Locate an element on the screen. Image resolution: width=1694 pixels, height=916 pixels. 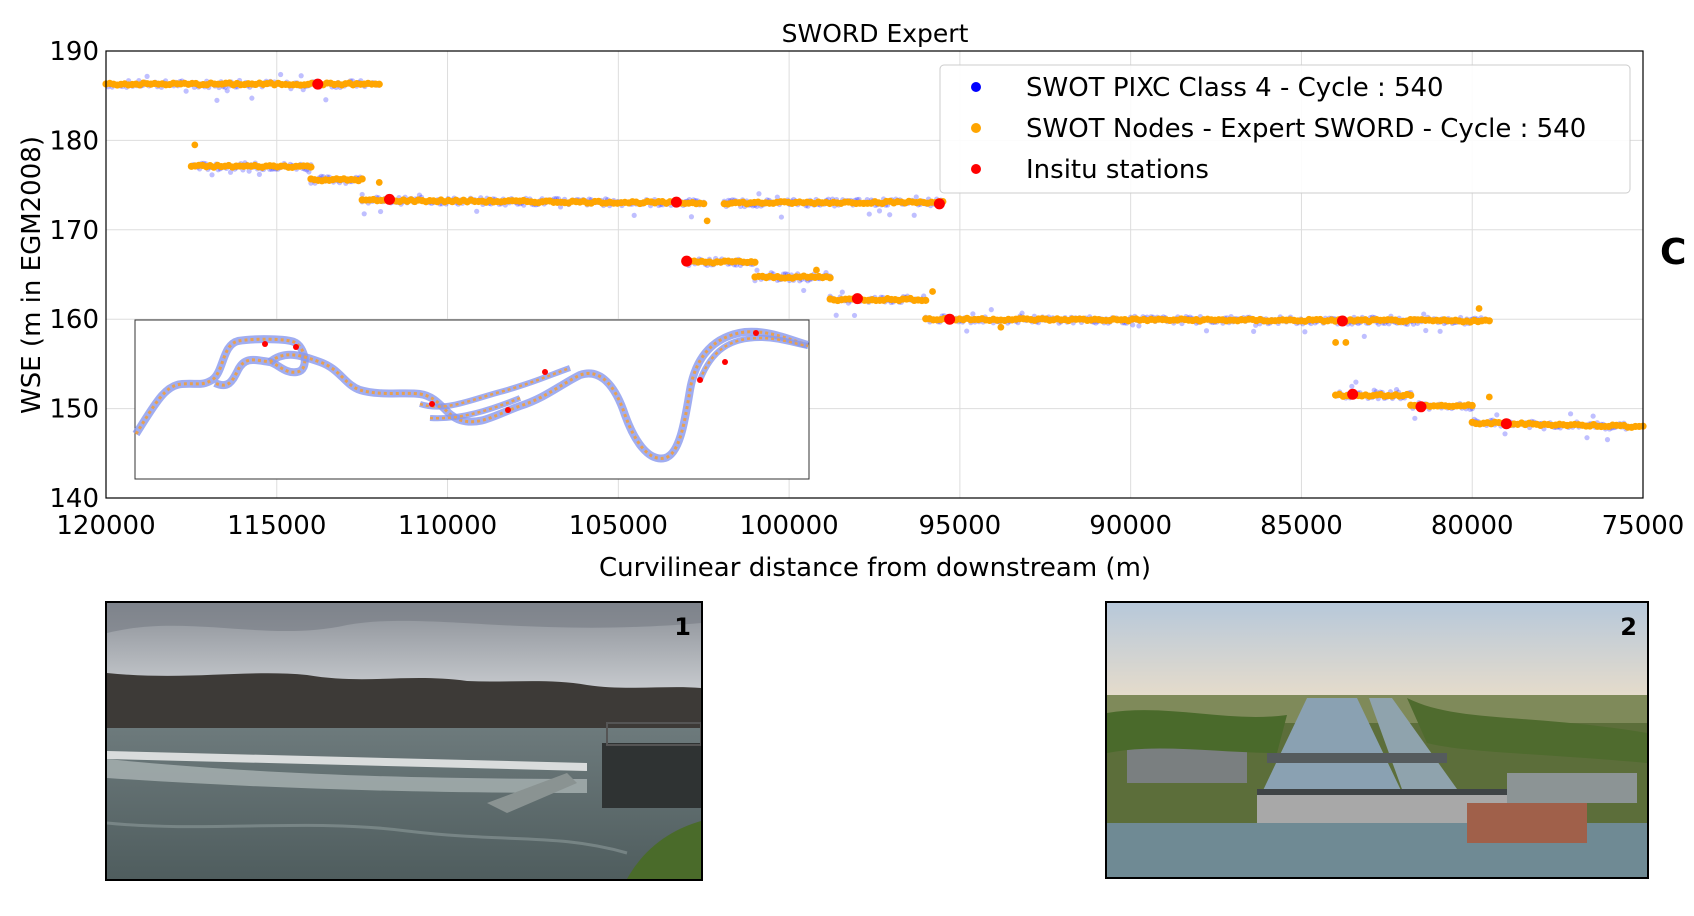
photo-number-1: 1 is located at coordinates (682, 627).